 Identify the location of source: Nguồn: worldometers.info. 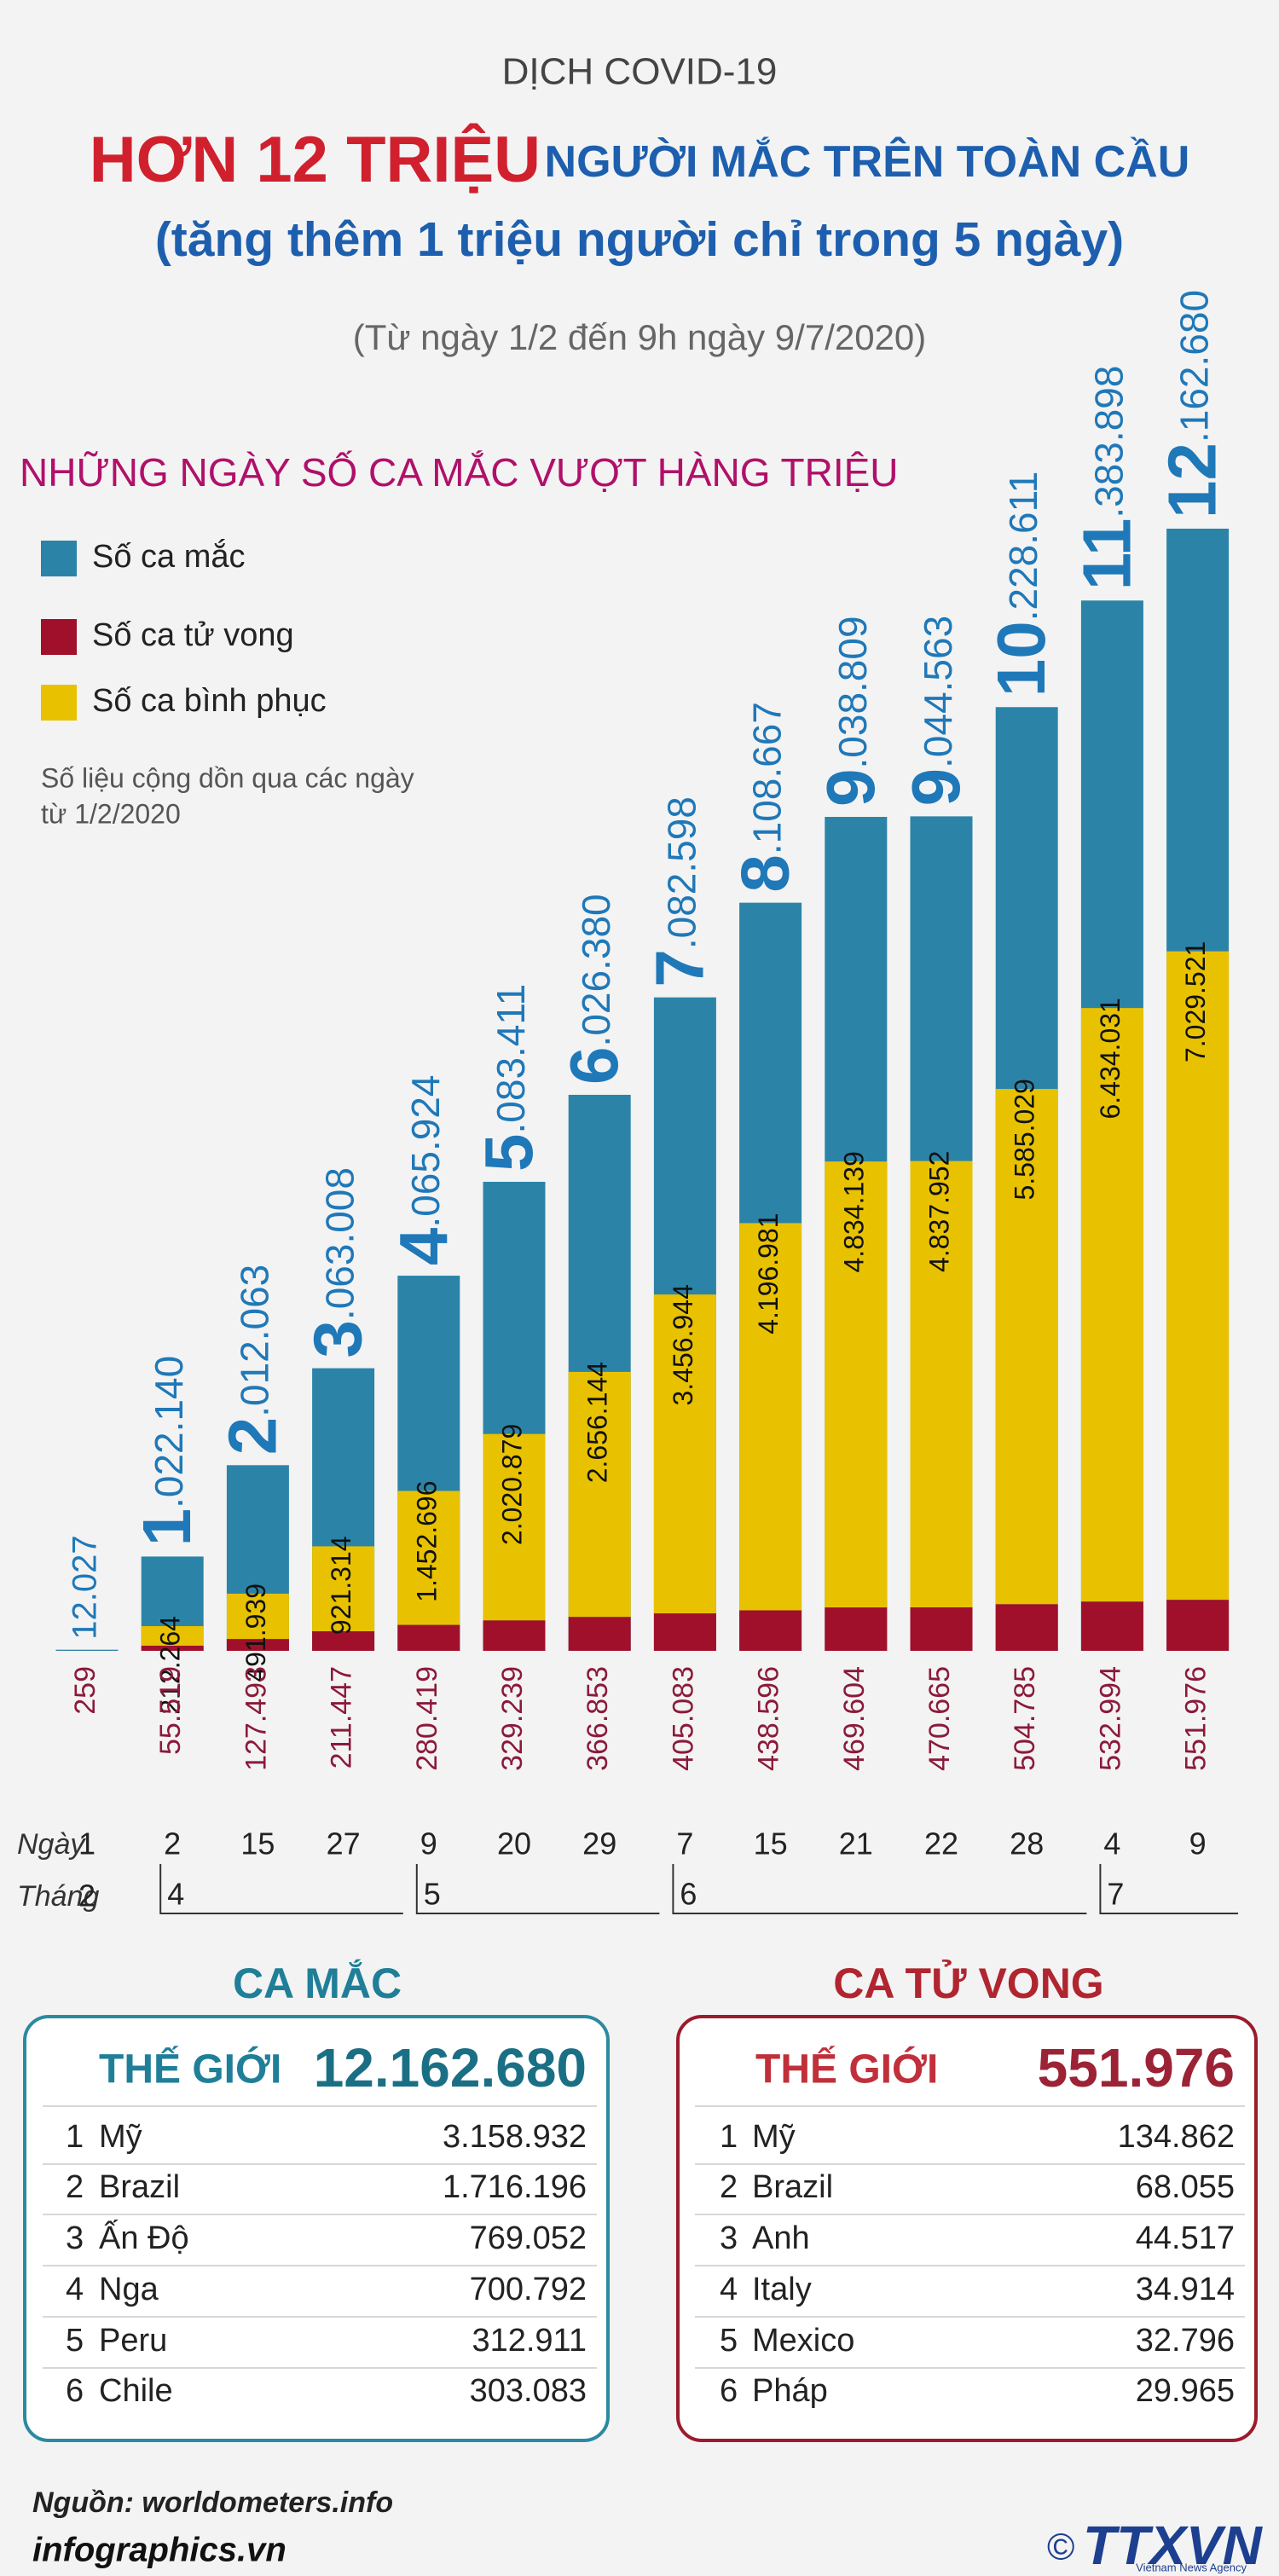
(213, 2503).